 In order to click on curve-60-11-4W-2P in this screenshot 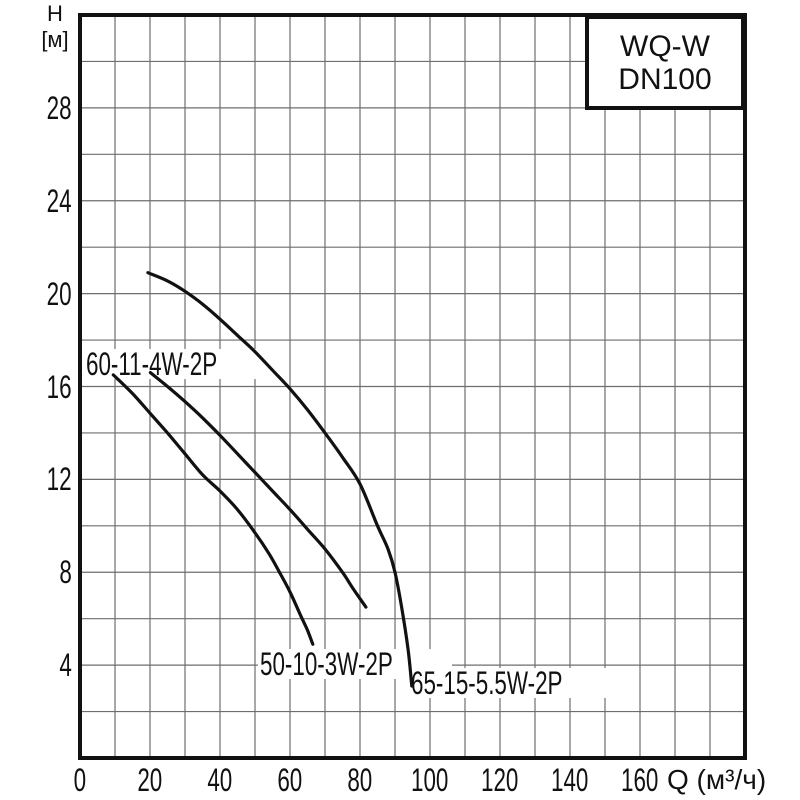, I will do `click(258, 490)`.